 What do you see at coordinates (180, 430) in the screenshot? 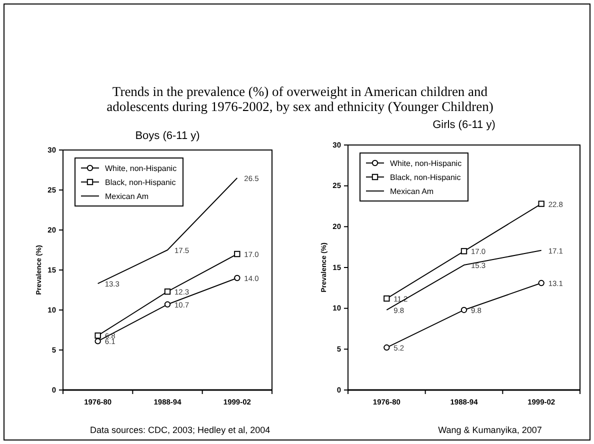
I see `text: Data sources: CDC, 2003; Hedley et al, 2004` at bounding box center [180, 430].